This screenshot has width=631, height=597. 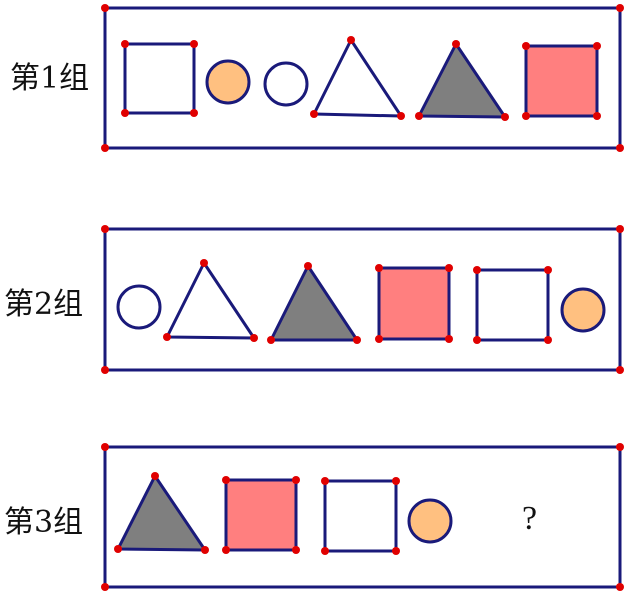 I want to click on group-1-circle-white, so click(x=286, y=84).